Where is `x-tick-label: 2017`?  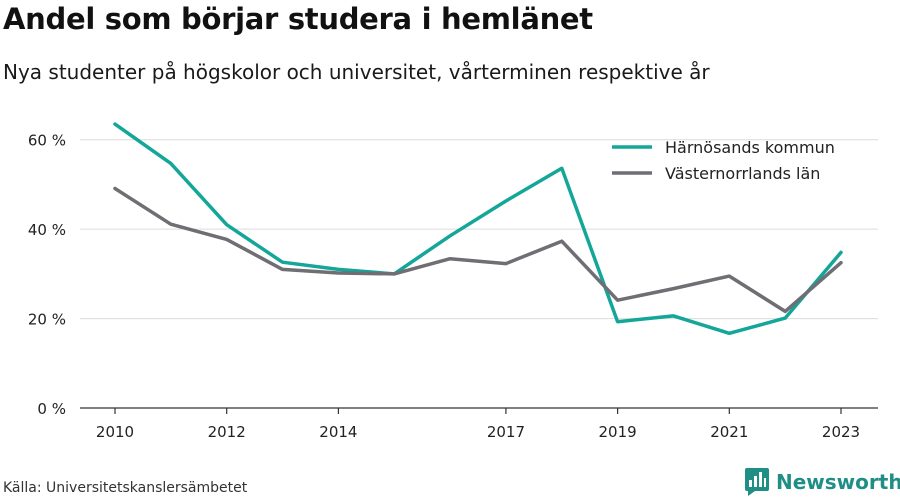 x-tick-label: 2017 is located at coordinates (506, 432).